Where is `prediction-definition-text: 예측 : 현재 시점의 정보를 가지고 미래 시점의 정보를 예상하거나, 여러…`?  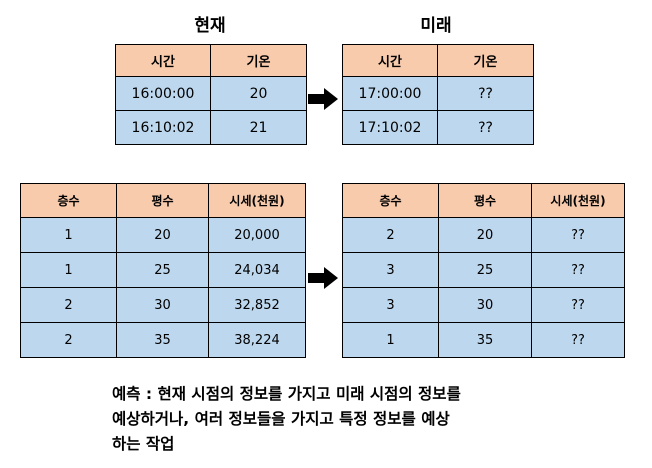
prediction-definition-text: 예측 : 현재 시점의 정보를 가지고 미래 시점의 정보를 예상하거나, 여러… is located at coordinates (337, 419).